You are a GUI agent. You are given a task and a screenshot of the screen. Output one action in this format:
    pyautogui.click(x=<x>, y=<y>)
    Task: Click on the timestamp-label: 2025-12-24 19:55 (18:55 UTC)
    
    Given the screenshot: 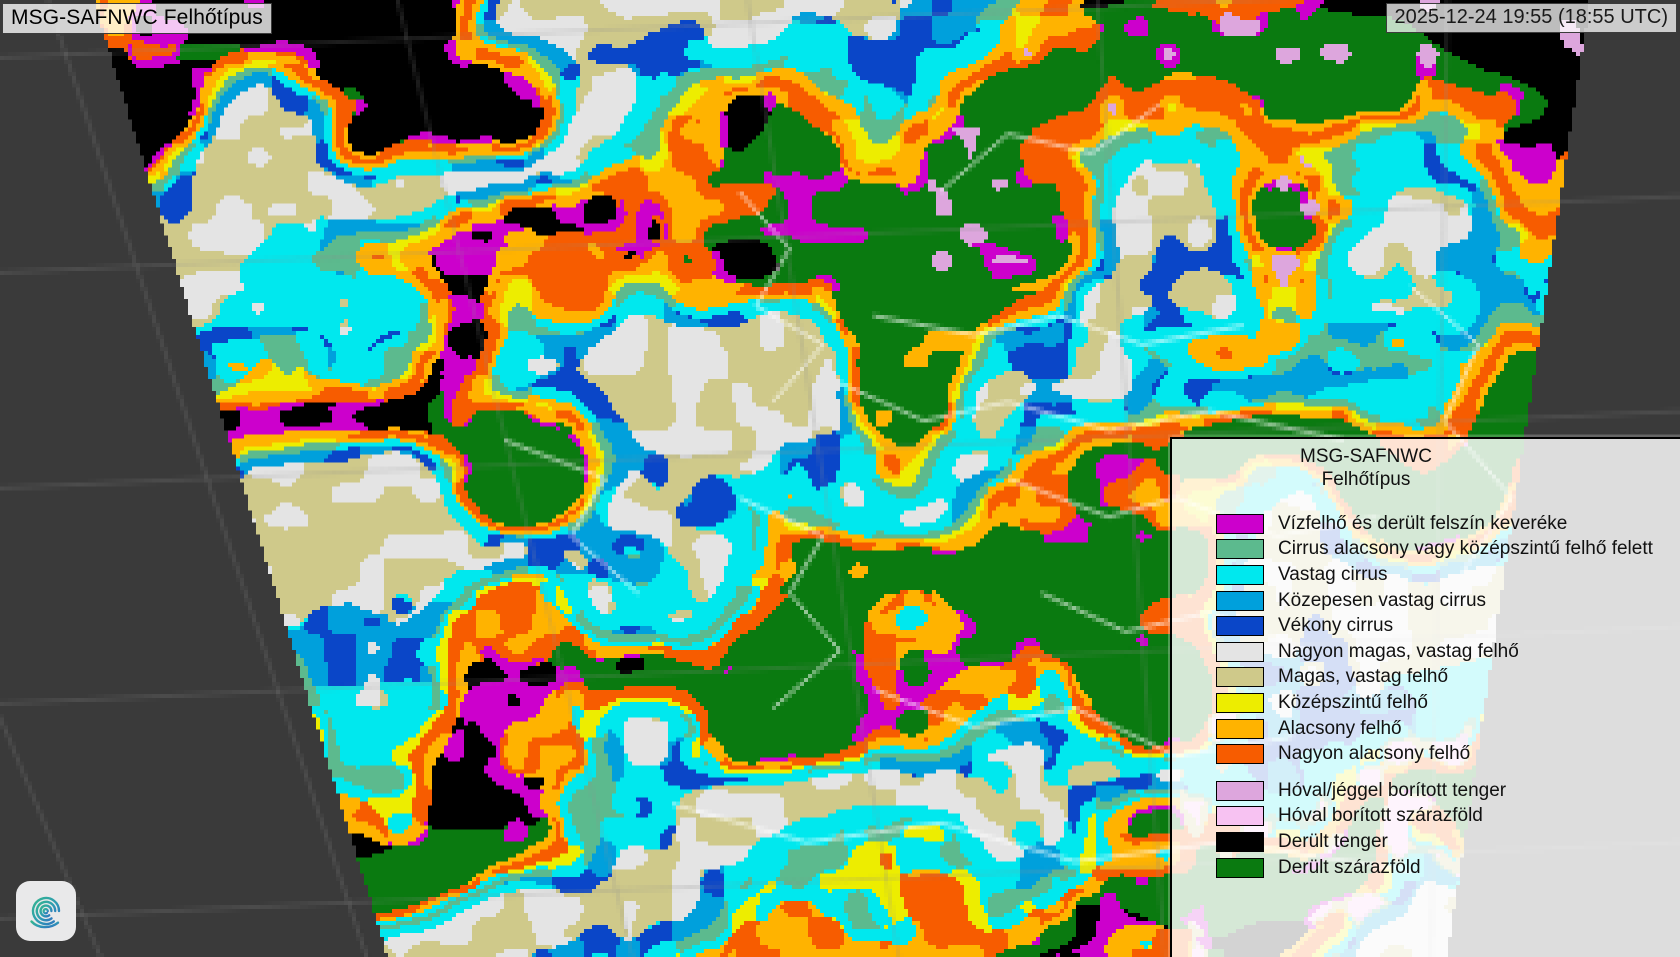 What is the action you would take?
    pyautogui.click(x=1531, y=17)
    